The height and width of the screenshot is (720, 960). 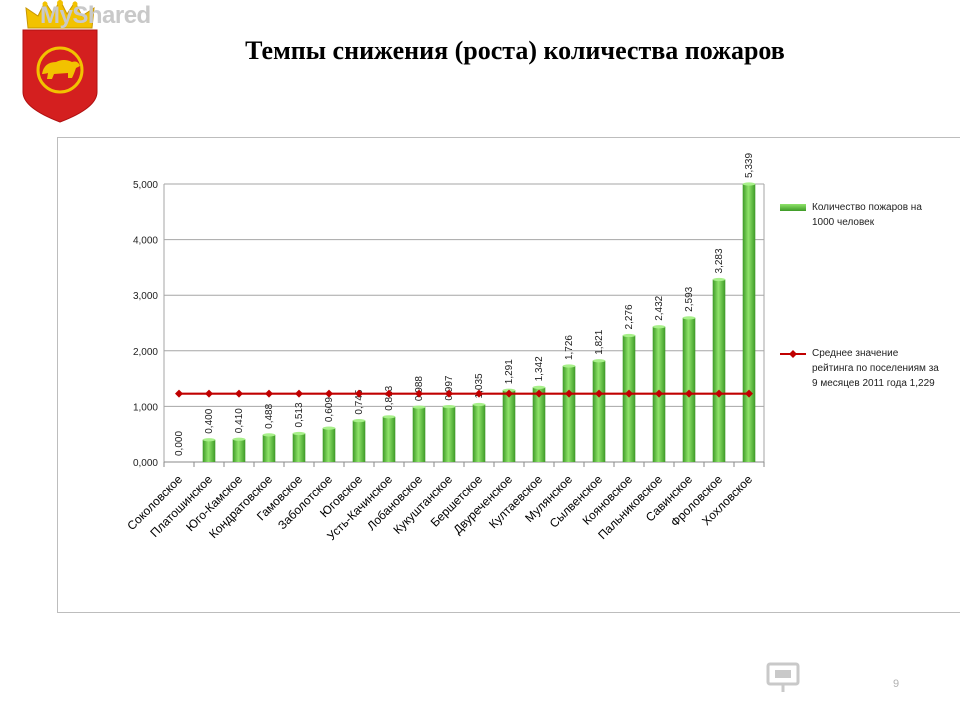 I want to click on watermark, so click(x=783, y=677).